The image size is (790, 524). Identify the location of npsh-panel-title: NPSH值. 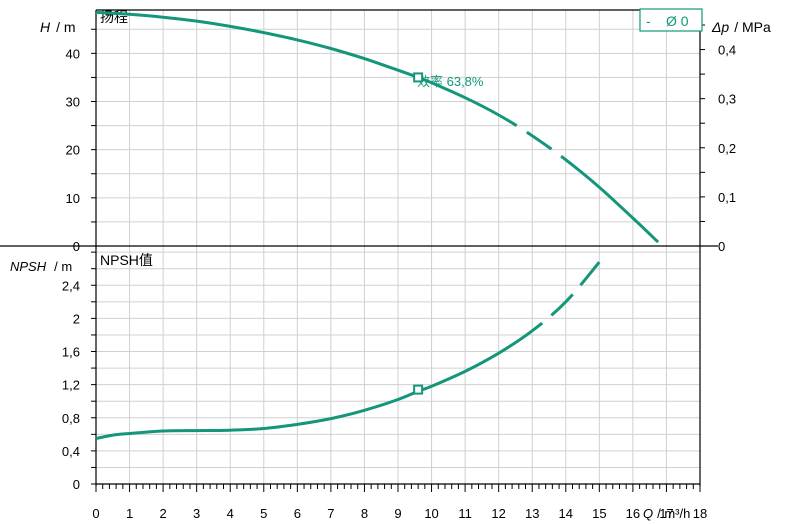
(126, 260).